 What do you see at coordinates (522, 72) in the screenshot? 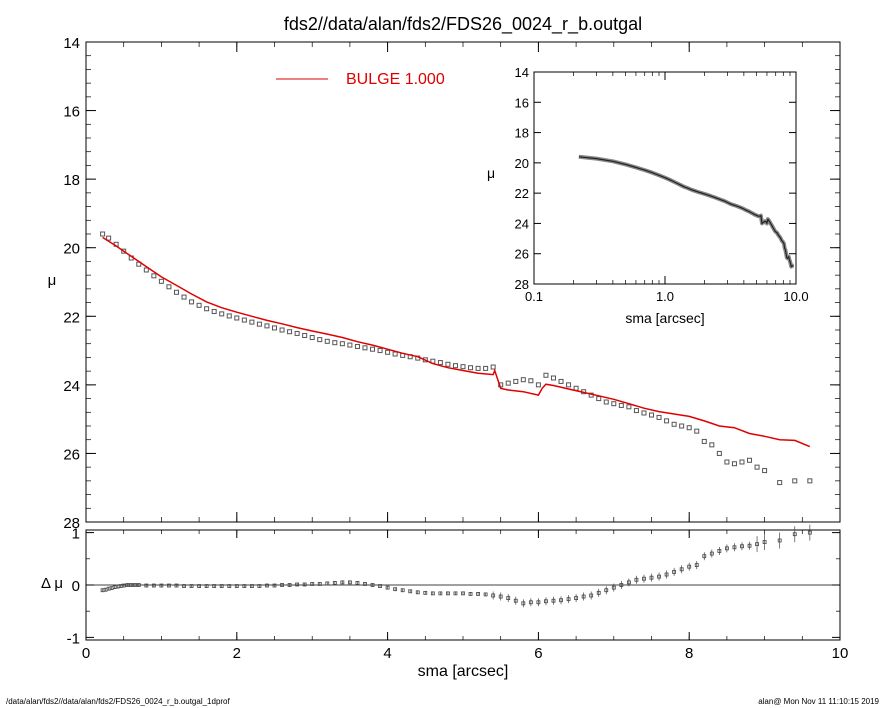
I see `inset-y-tick-label: 14` at bounding box center [522, 72].